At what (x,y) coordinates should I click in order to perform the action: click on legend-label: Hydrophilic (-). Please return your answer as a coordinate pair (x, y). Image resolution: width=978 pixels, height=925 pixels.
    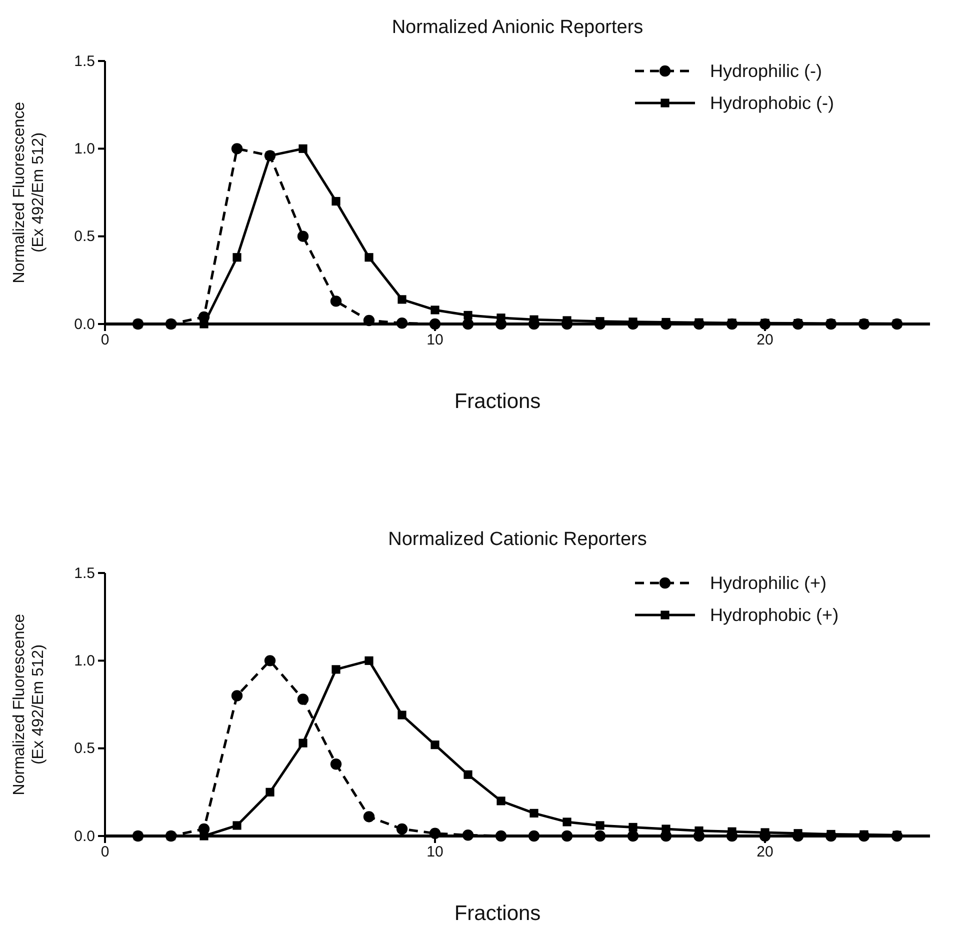
    Looking at the image, I should click on (766, 71).